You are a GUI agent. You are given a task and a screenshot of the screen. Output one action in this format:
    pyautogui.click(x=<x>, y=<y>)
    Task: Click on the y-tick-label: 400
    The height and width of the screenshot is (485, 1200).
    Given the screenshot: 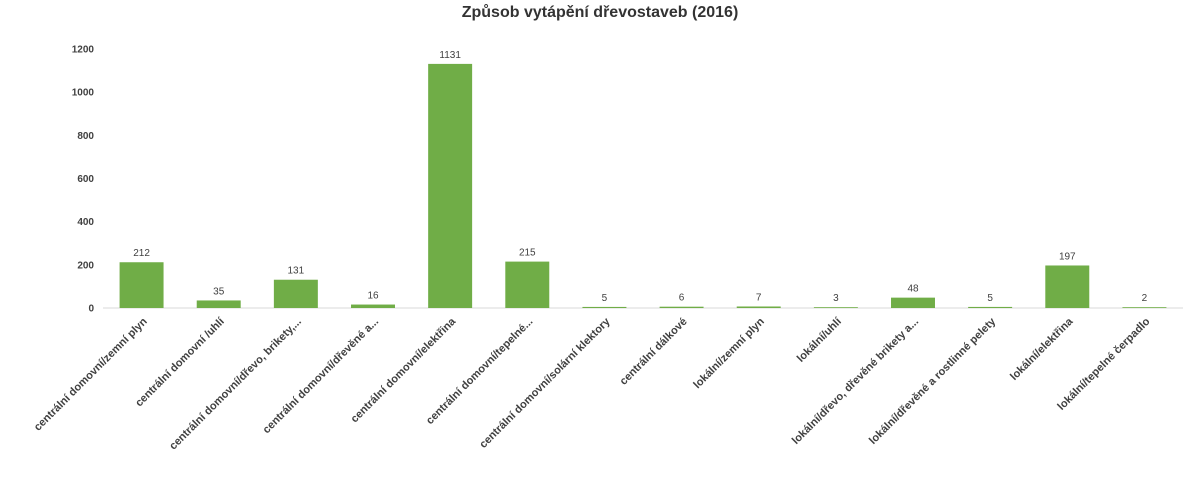 What is the action you would take?
    pyautogui.click(x=85, y=222)
    